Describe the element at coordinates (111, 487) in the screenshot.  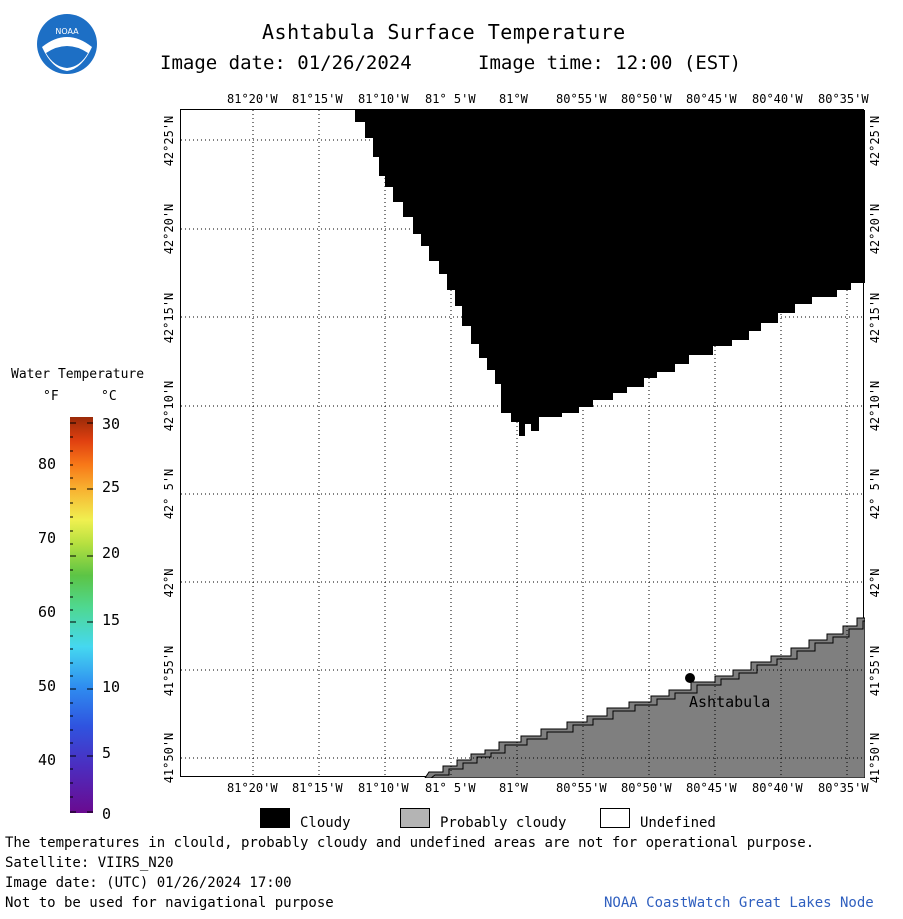
I see `c-tick: 25` at that location.